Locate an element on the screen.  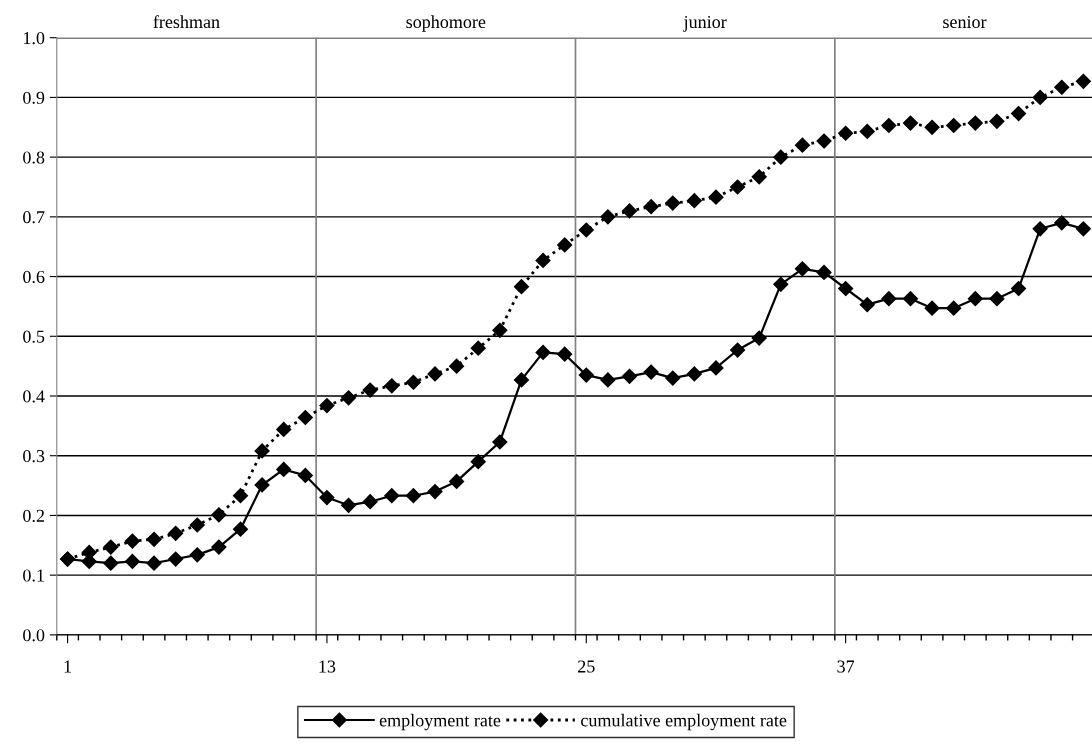
x-tick-label: 25 is located at coordinates (586, 666).